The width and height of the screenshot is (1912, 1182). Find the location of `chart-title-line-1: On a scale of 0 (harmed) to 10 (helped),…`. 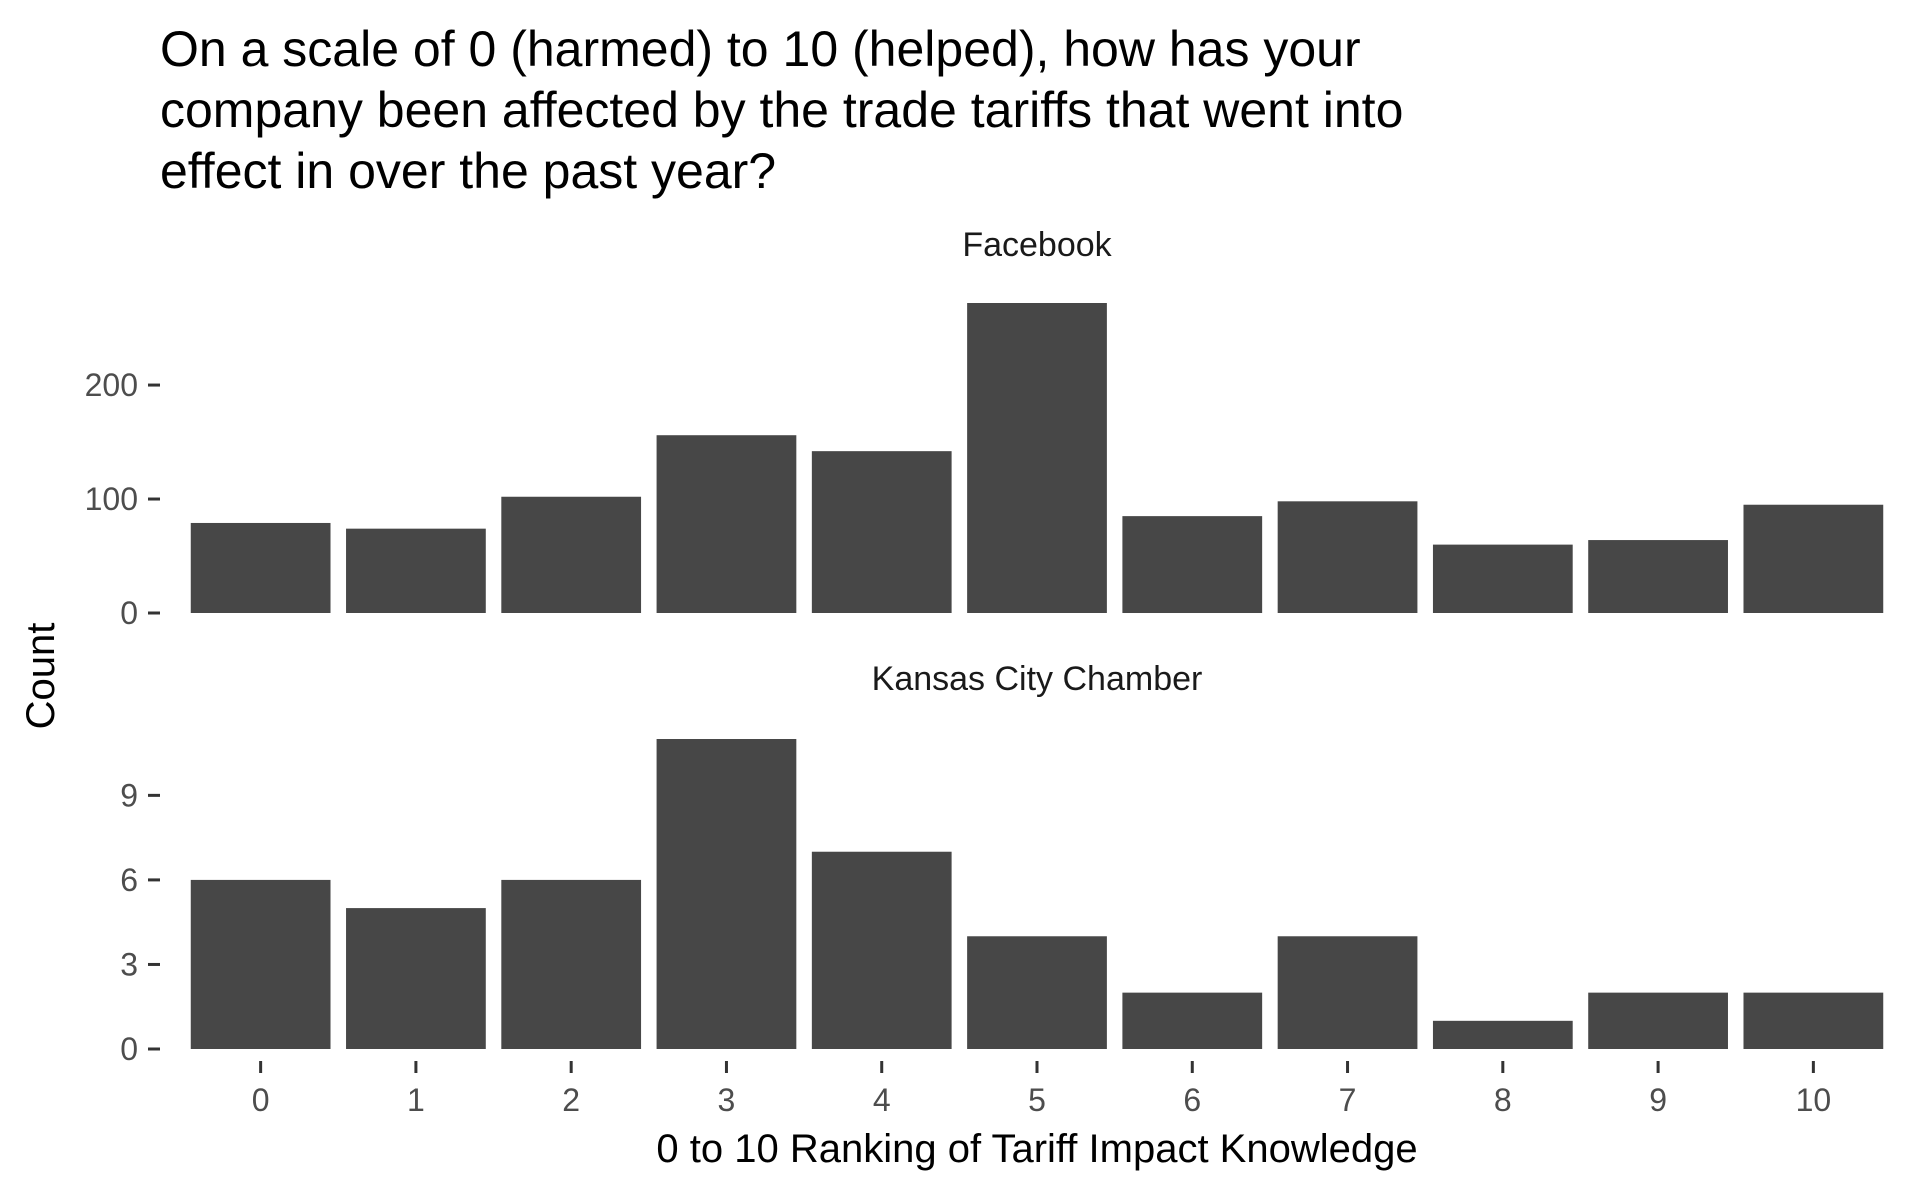

chart-title-line-1: On a scale of 0 (harmed) to 10 (helped),… is located at coordinates (760, 49).